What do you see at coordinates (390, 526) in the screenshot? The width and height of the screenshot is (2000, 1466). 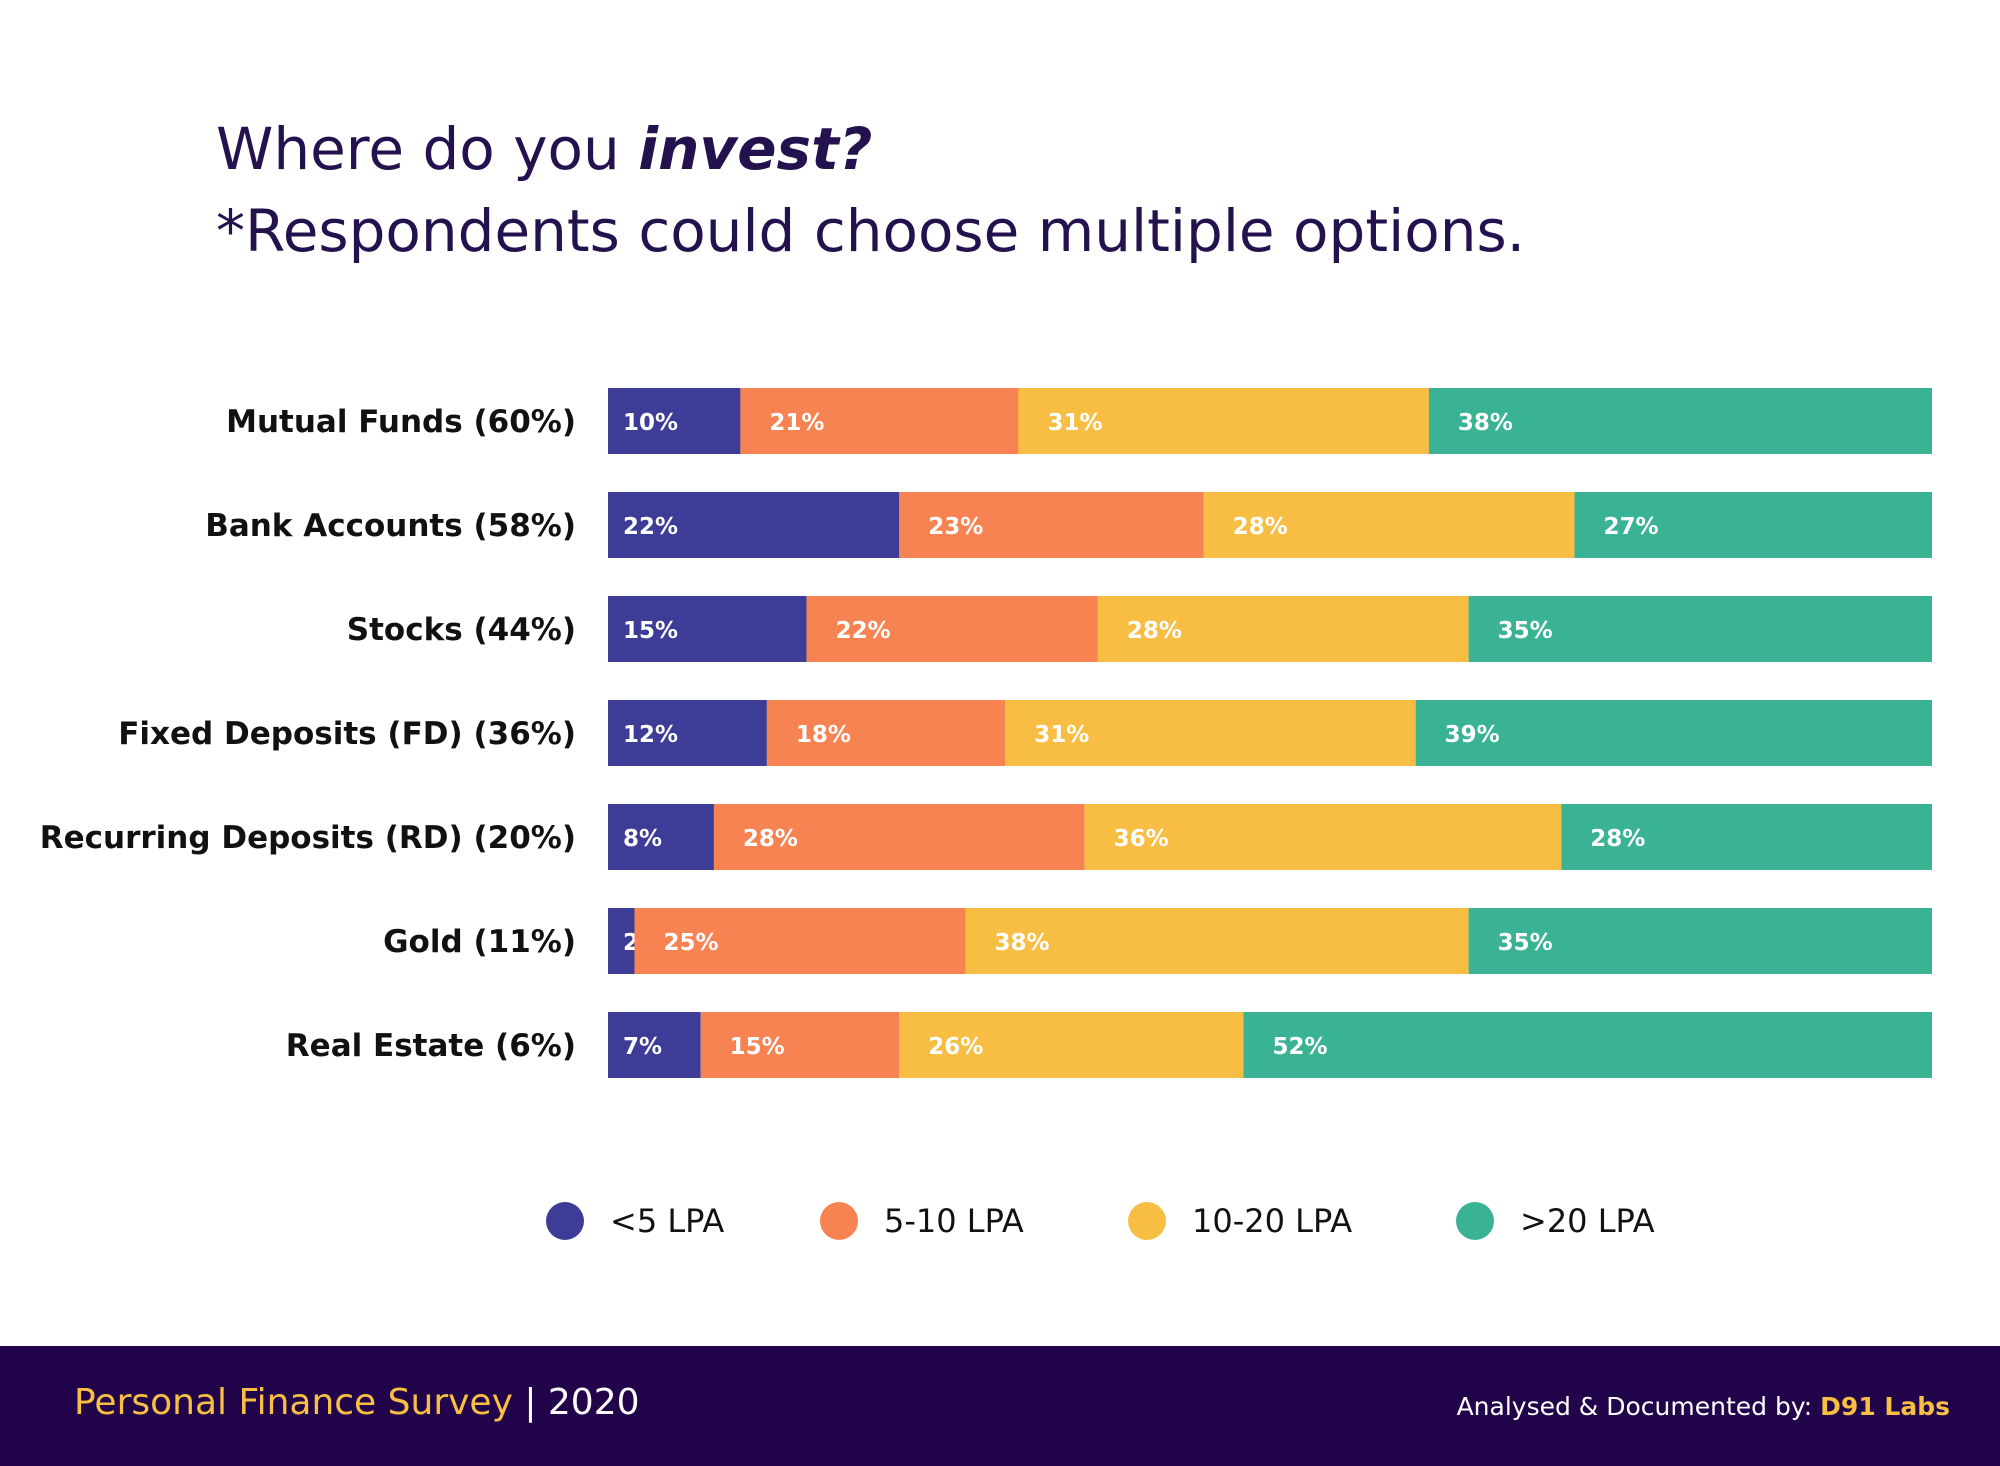 I see `category-label: Bank Accounts (58%)` at bounding box center [390, 526].